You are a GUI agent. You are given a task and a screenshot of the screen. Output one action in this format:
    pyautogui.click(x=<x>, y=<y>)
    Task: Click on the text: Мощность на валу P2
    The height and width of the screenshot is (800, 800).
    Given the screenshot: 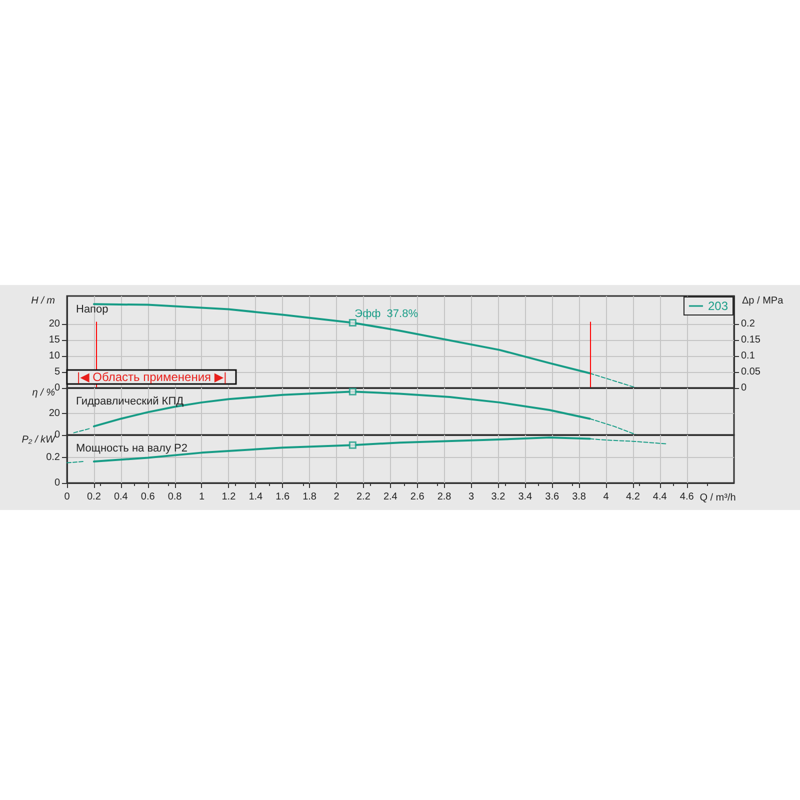 What is the action you would take?
    pyautogui.click(x=132, y=448)
    